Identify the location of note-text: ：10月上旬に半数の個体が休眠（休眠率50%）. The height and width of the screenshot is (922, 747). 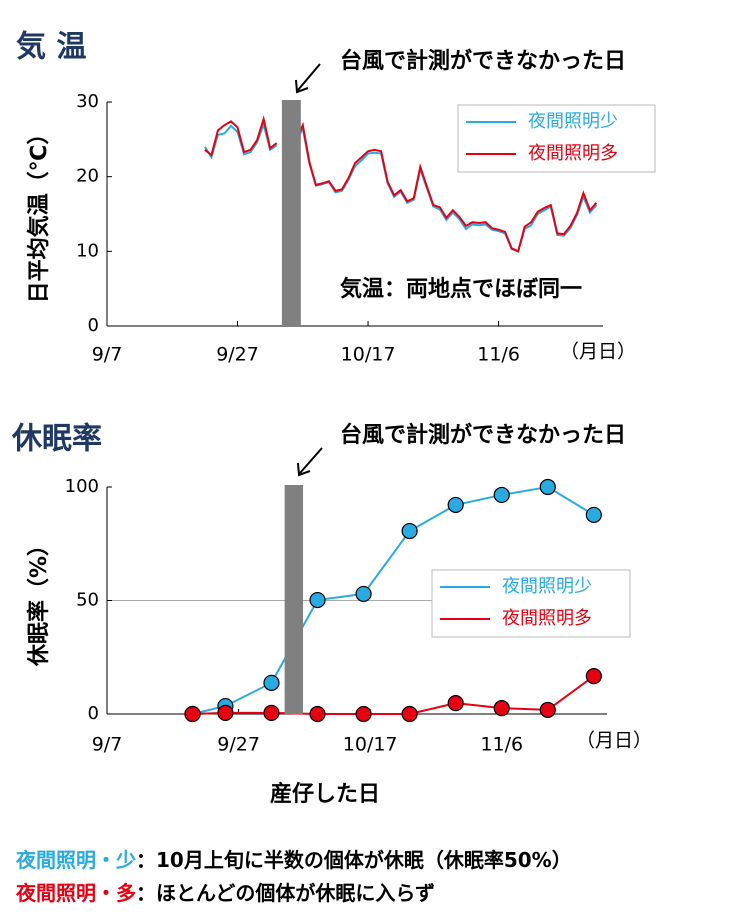
(354, 860).